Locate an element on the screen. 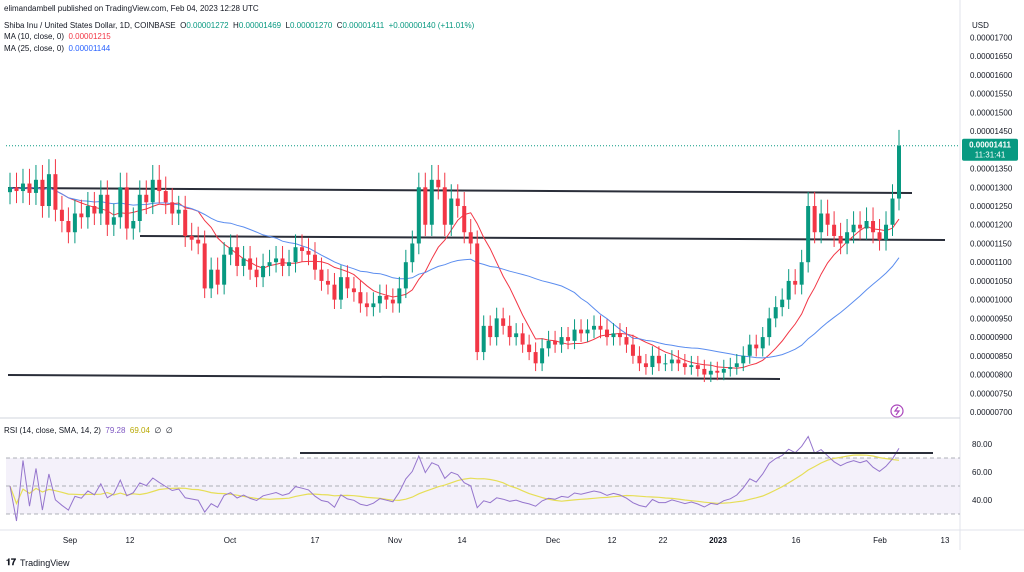 The width and height of the screenshot is (1024, 572). price-tick-label: 0.00000700 is located at coordinates (991, 412).